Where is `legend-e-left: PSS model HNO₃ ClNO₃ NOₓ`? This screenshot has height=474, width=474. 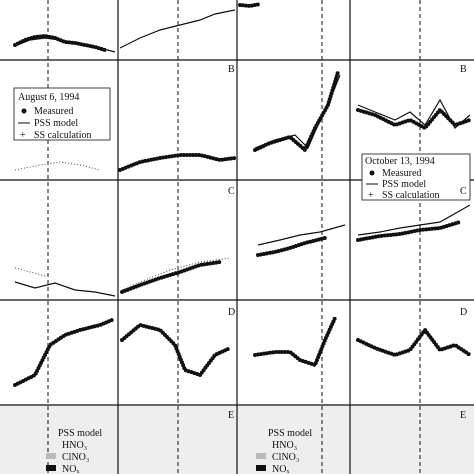
legend-e-left: PSS model HNO₃ ClNO₃ NOₓ is located at coordinates (74, 451).